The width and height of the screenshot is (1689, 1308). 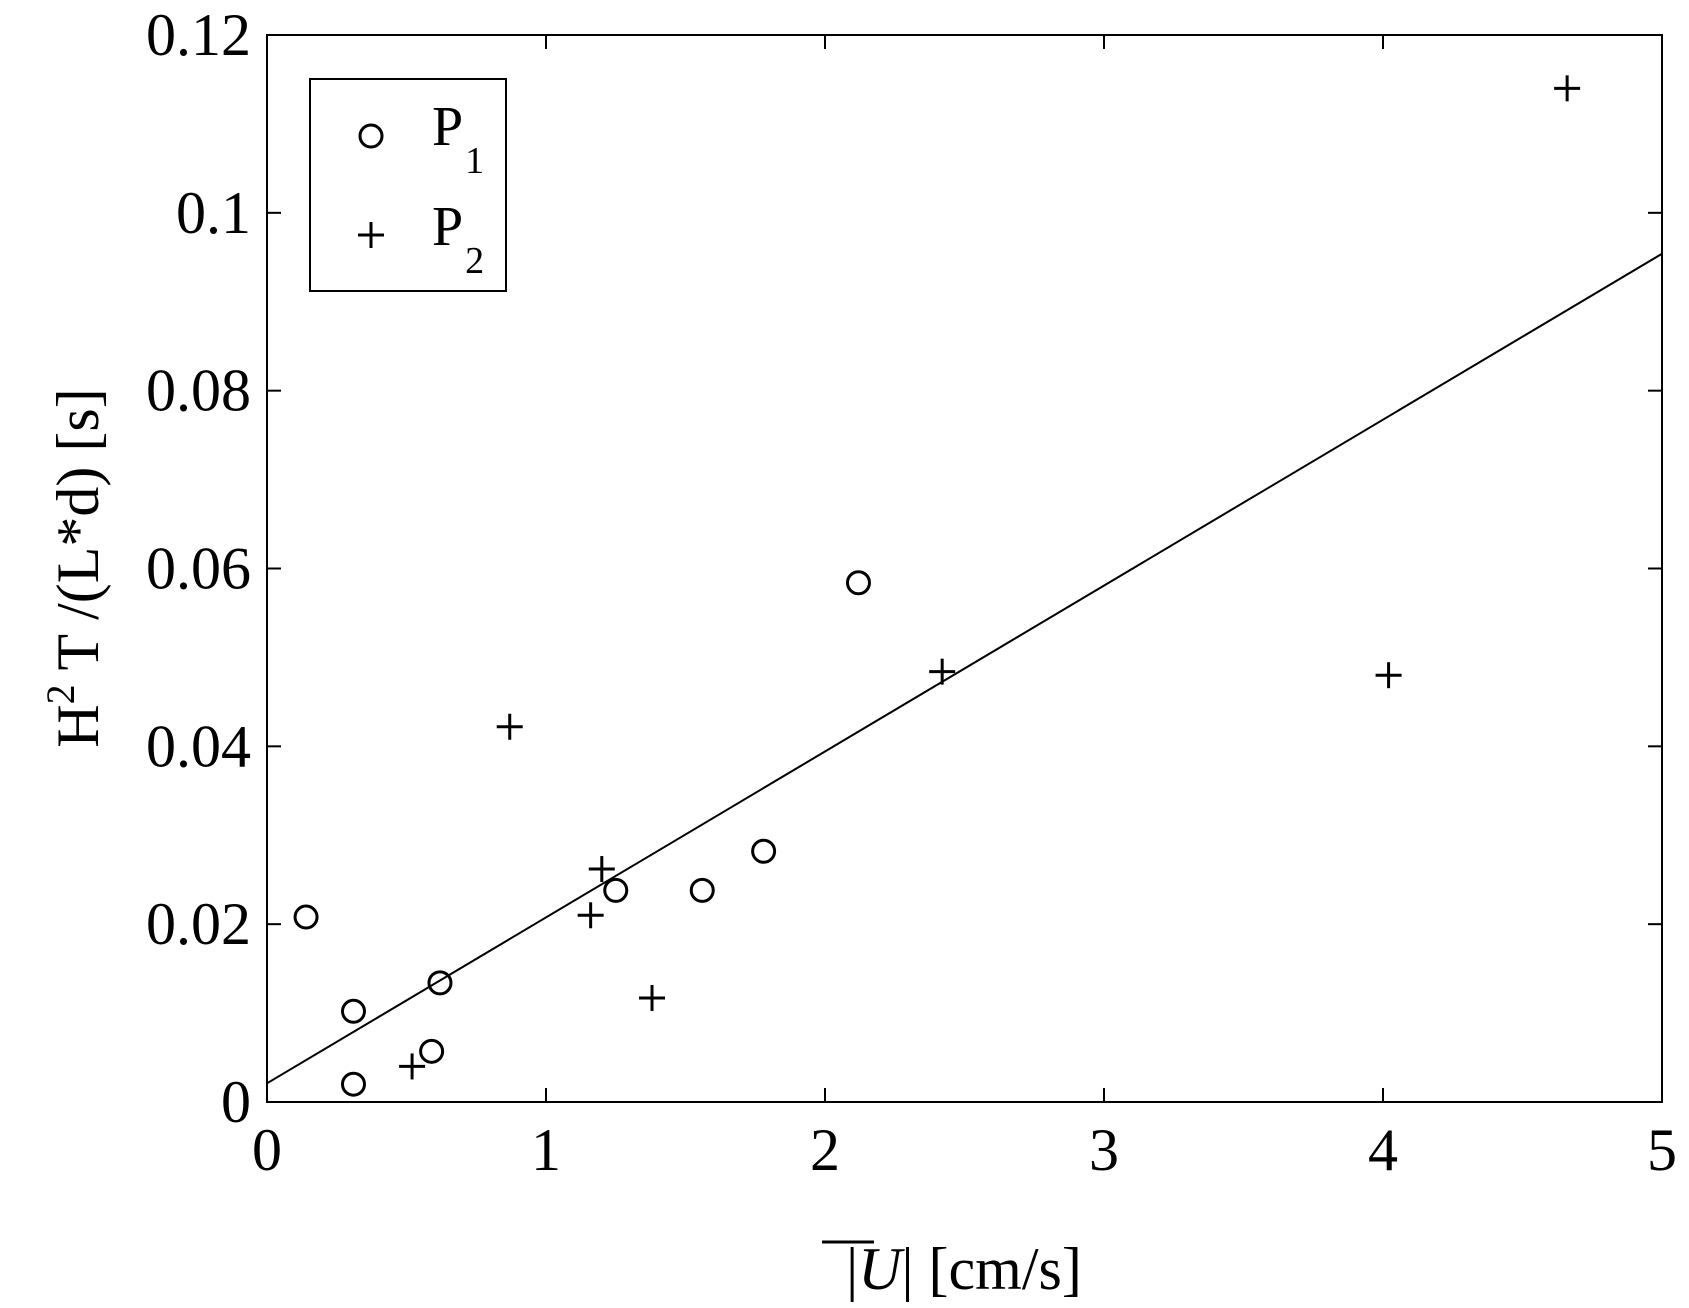 What do you see at coordinates (371, 235) in the screenshot?
I see `legend-marker-p2` at bounding box center [371, 235].